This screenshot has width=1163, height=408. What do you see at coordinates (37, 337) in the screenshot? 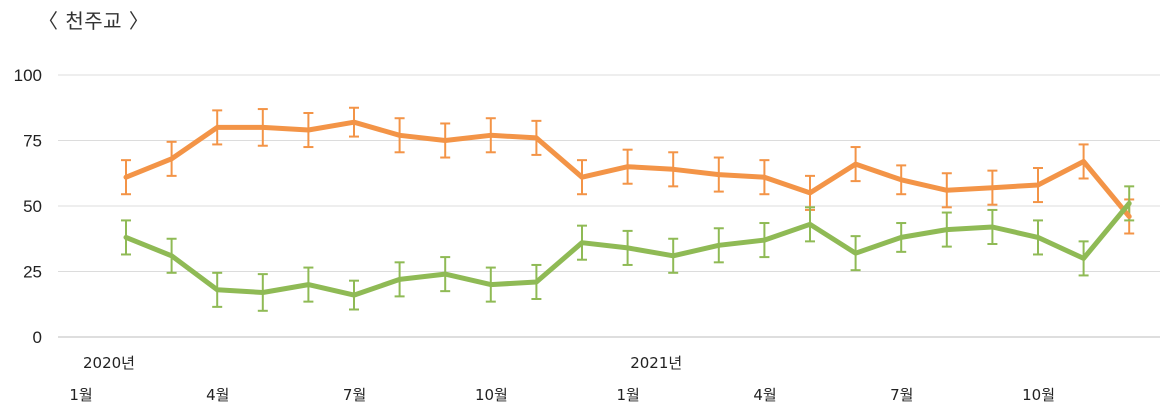
I see `y-tick-label: 0` at bounding box center [37, 337].